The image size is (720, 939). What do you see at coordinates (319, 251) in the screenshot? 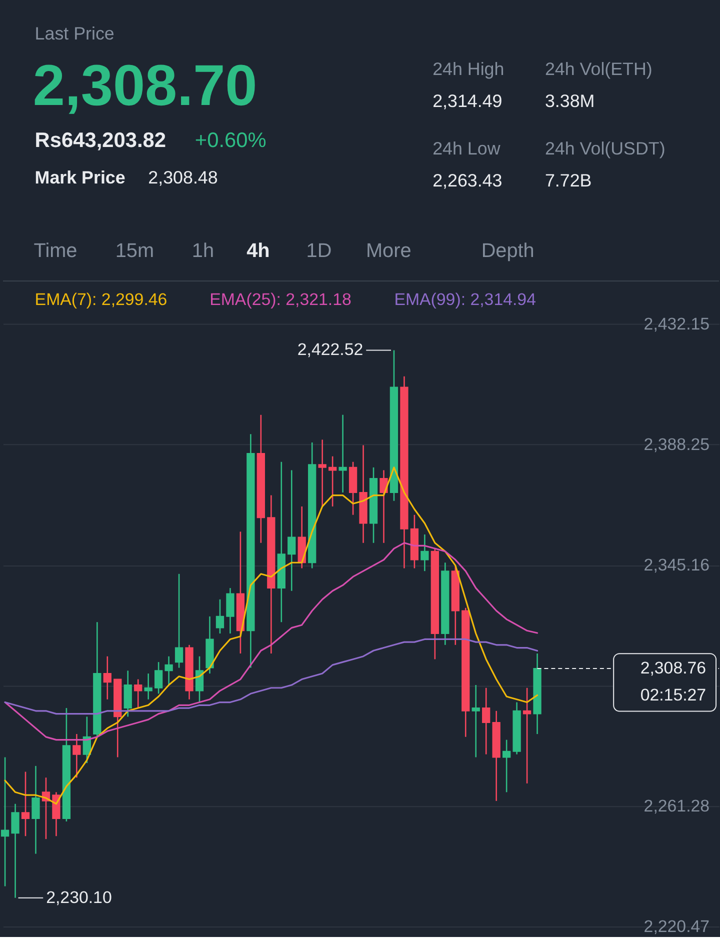
I see `text: 1D` at bounding box center [319, 251].